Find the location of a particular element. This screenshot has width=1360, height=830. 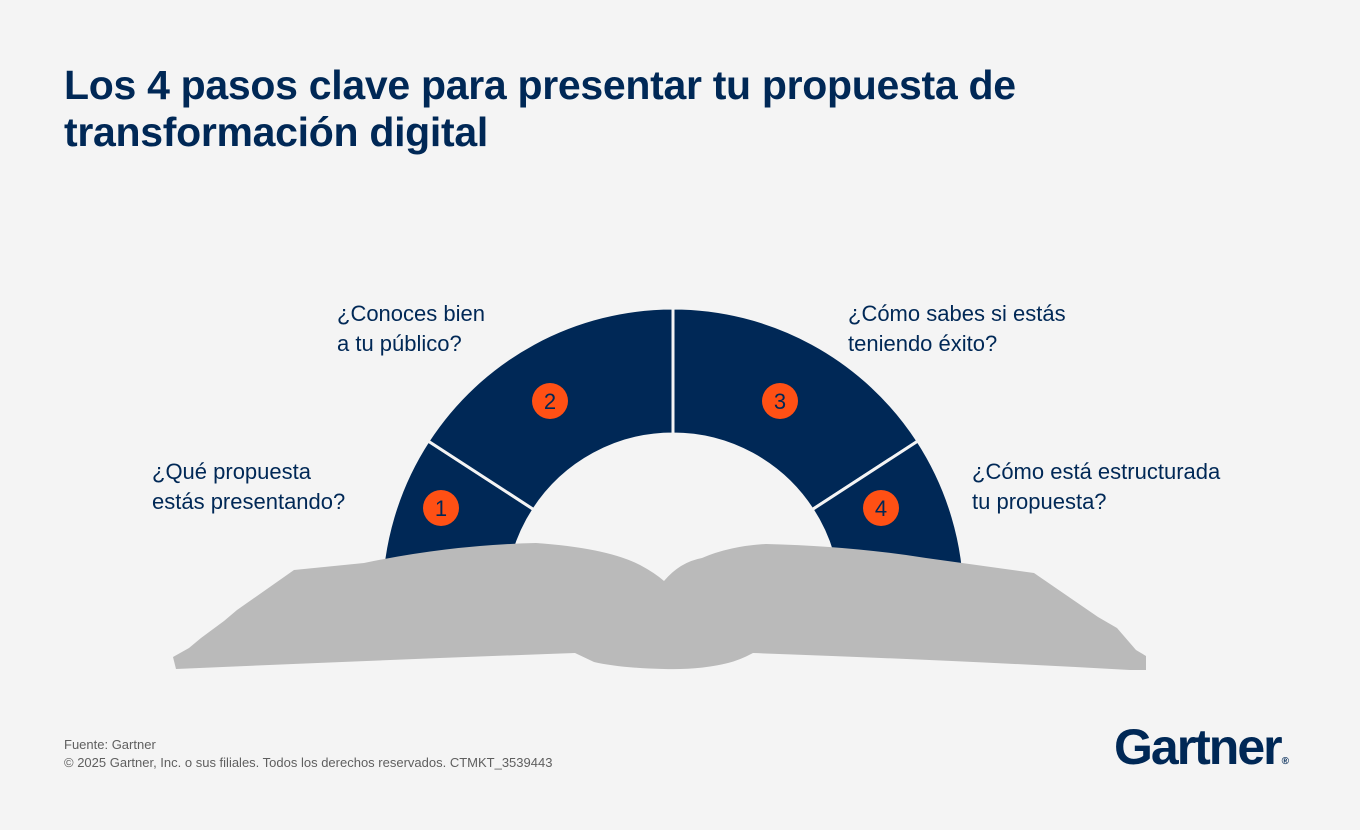

question-line: ¿Cómo sabes si estás is located at coordinates (957, 313).